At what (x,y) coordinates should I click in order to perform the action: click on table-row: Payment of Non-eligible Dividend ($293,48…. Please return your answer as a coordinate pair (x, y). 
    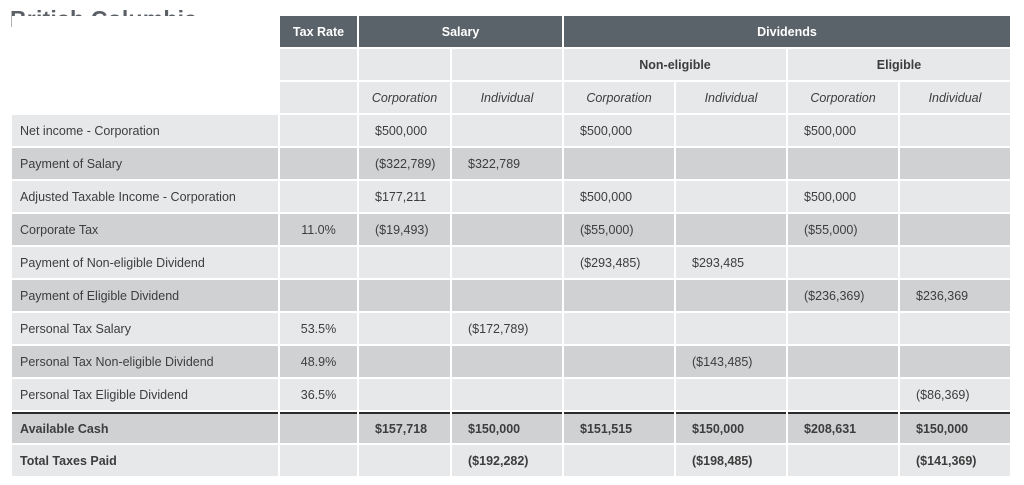
    Looking at the image, I should click on (511, 262).